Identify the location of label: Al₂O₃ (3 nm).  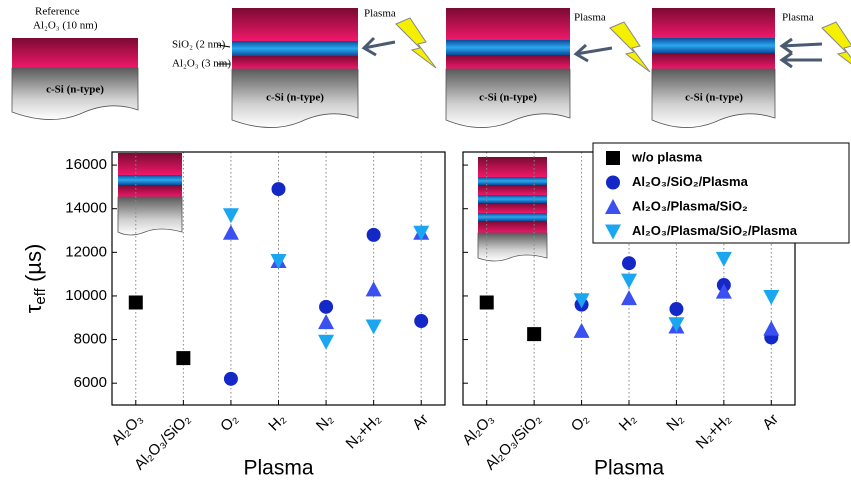
(201, 64).